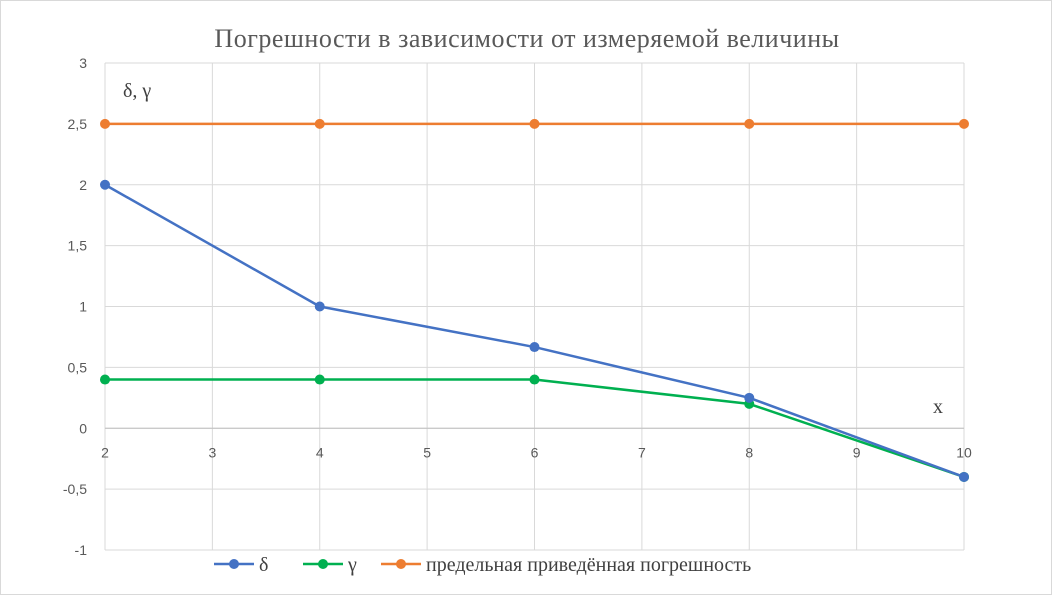 The image size is (1052, 596). I want to click on x-tick-label: 8, so click(749, 452).